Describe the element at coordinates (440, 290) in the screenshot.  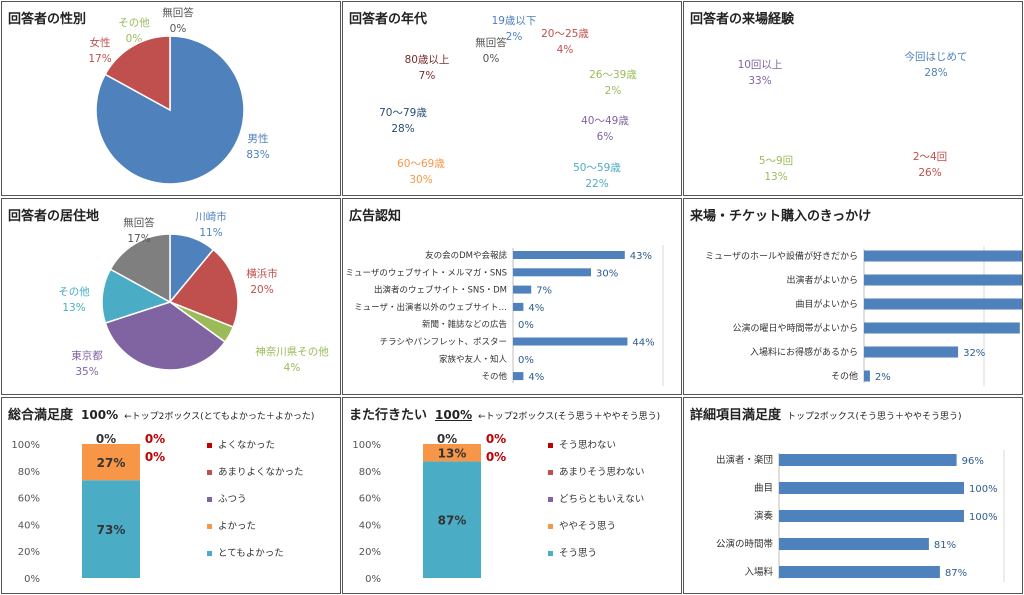
I see `category-label: 出演者のウェブサイト・SNS・DM` at that location.